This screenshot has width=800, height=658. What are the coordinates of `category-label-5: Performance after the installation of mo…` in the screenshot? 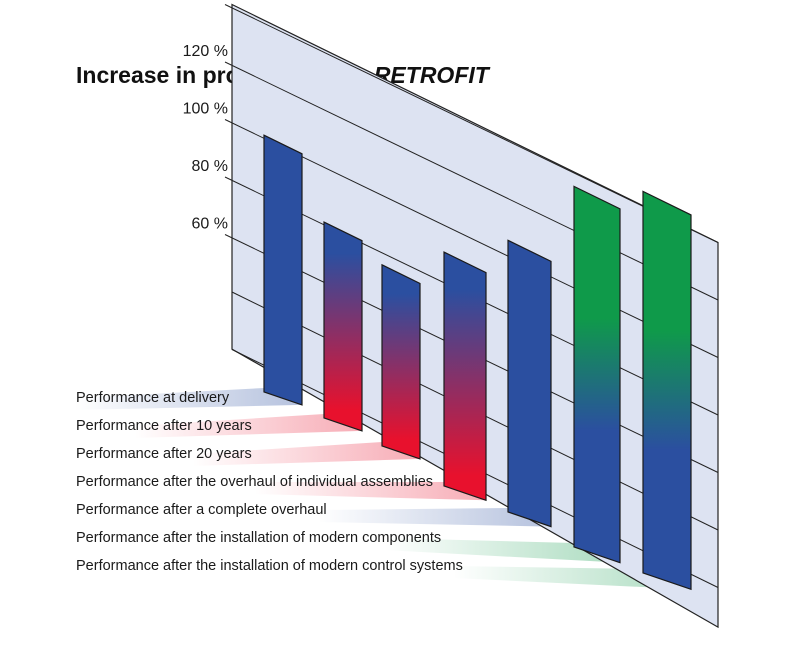 It's located at (258, 538).